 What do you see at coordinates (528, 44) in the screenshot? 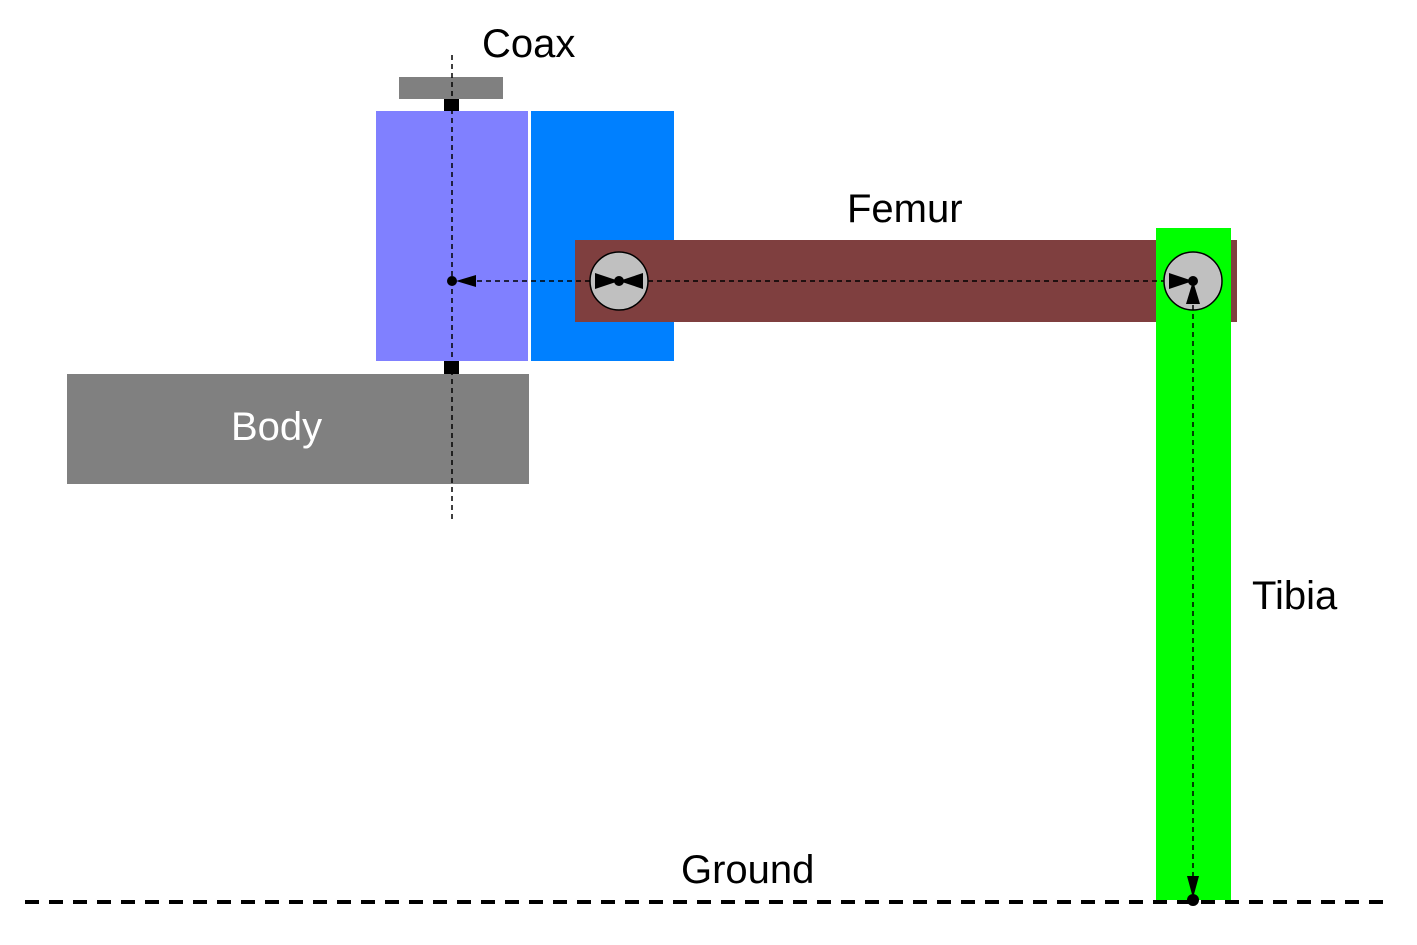
I see `coax-label: Coax` at bounding box center [528, 44].